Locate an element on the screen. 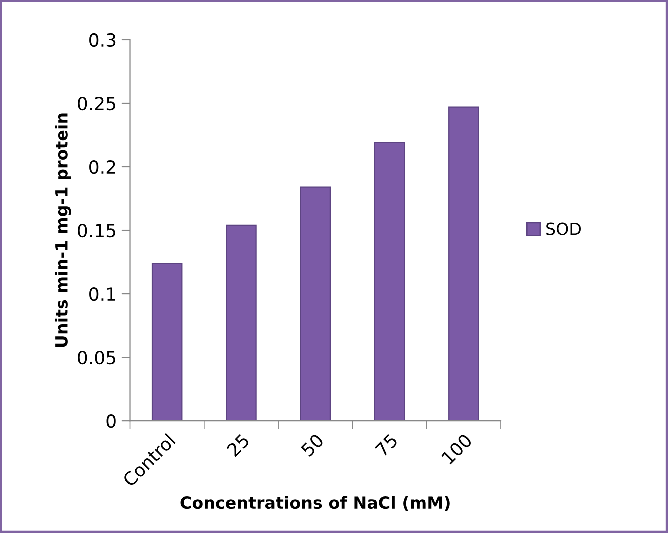 This screenshot has height=533, width=668. y-tick-label: 0 is located at coordinates (111, 421).